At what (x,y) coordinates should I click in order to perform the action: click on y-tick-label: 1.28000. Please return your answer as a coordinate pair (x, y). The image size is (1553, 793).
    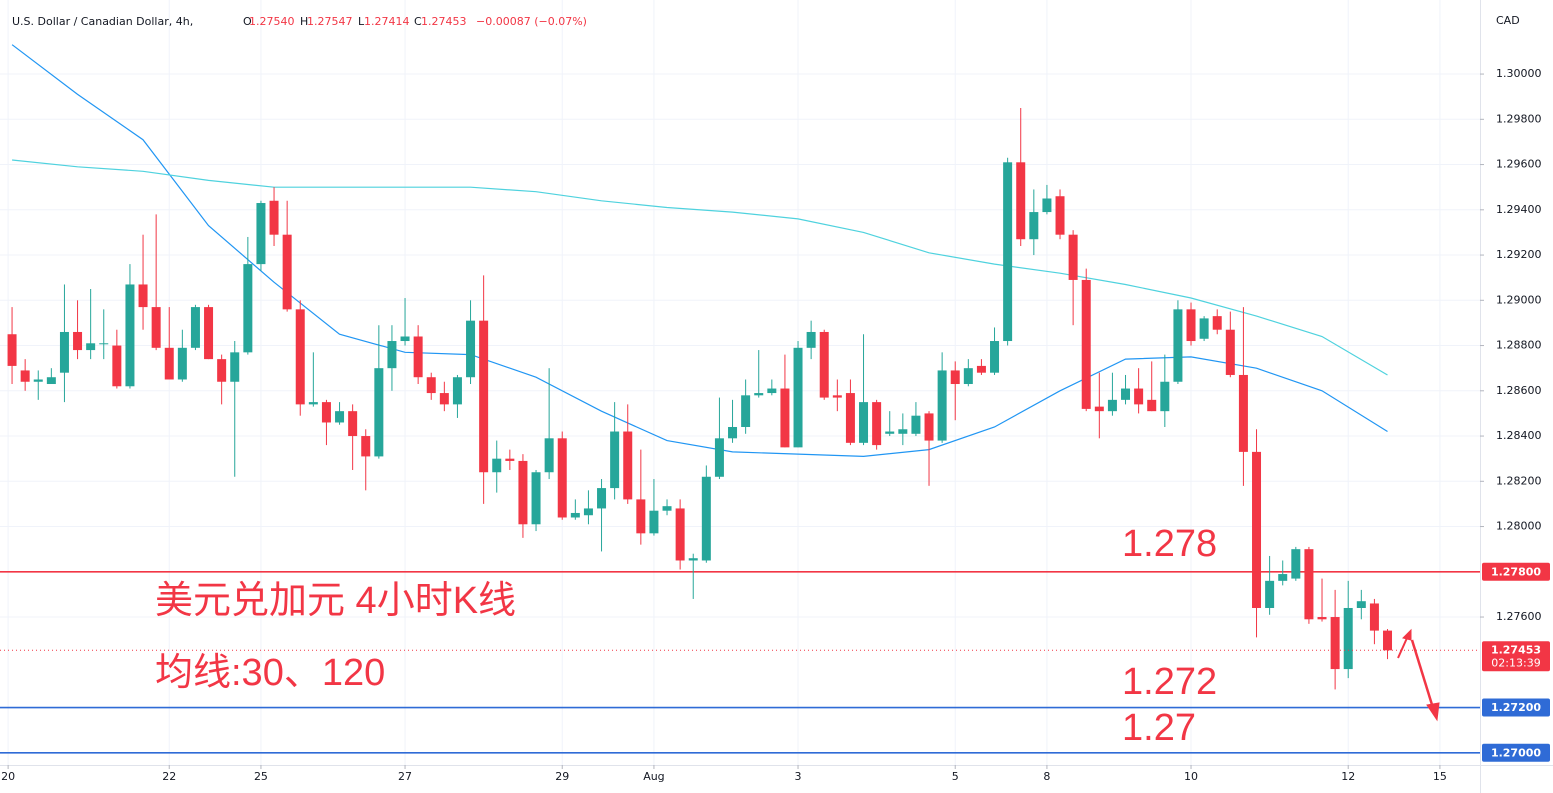
    Looking at the image, I should click on (1519, 526).